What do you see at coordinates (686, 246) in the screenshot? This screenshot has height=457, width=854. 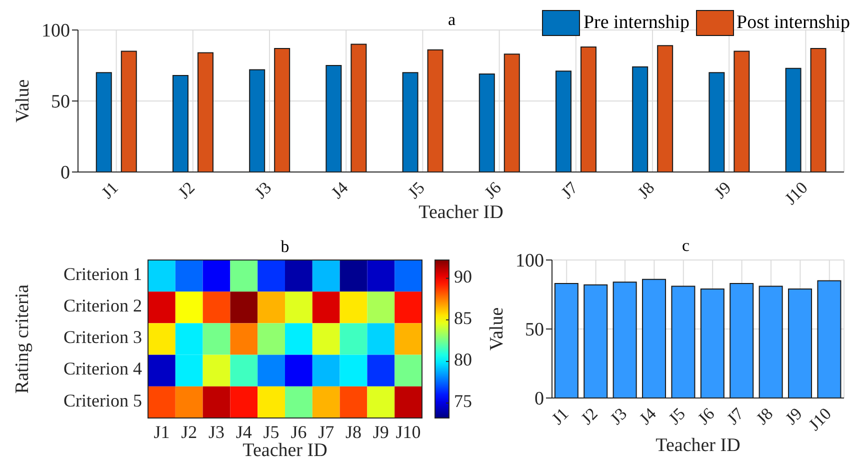 I see `chart-title: c` at bounding box center [686, 246].